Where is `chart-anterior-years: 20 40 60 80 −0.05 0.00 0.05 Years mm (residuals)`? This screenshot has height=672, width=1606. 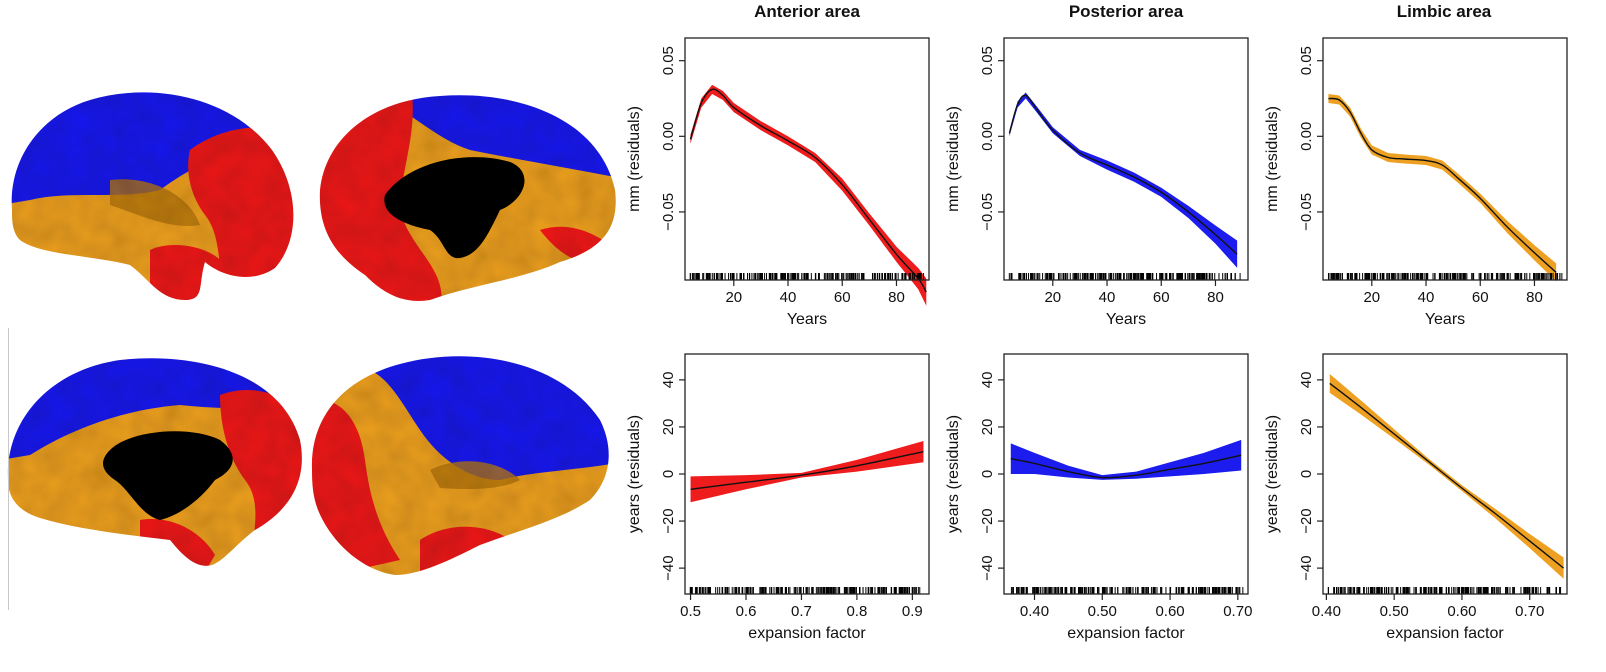
chart-anterior-years: 20 40 60 80 −0.05 0.00 0.05 Years mm (residuals) is located at coordinates (778, 182).